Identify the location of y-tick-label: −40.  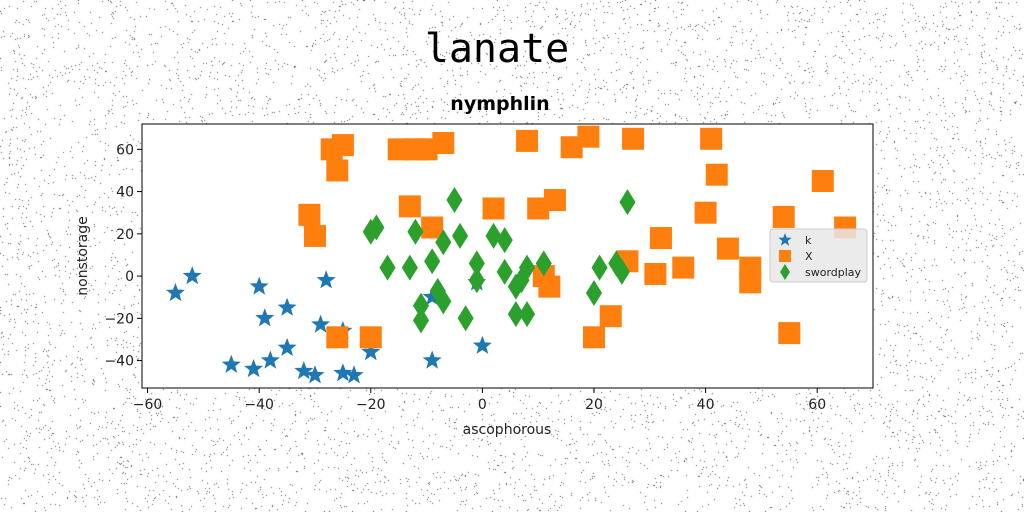
(119, 362).